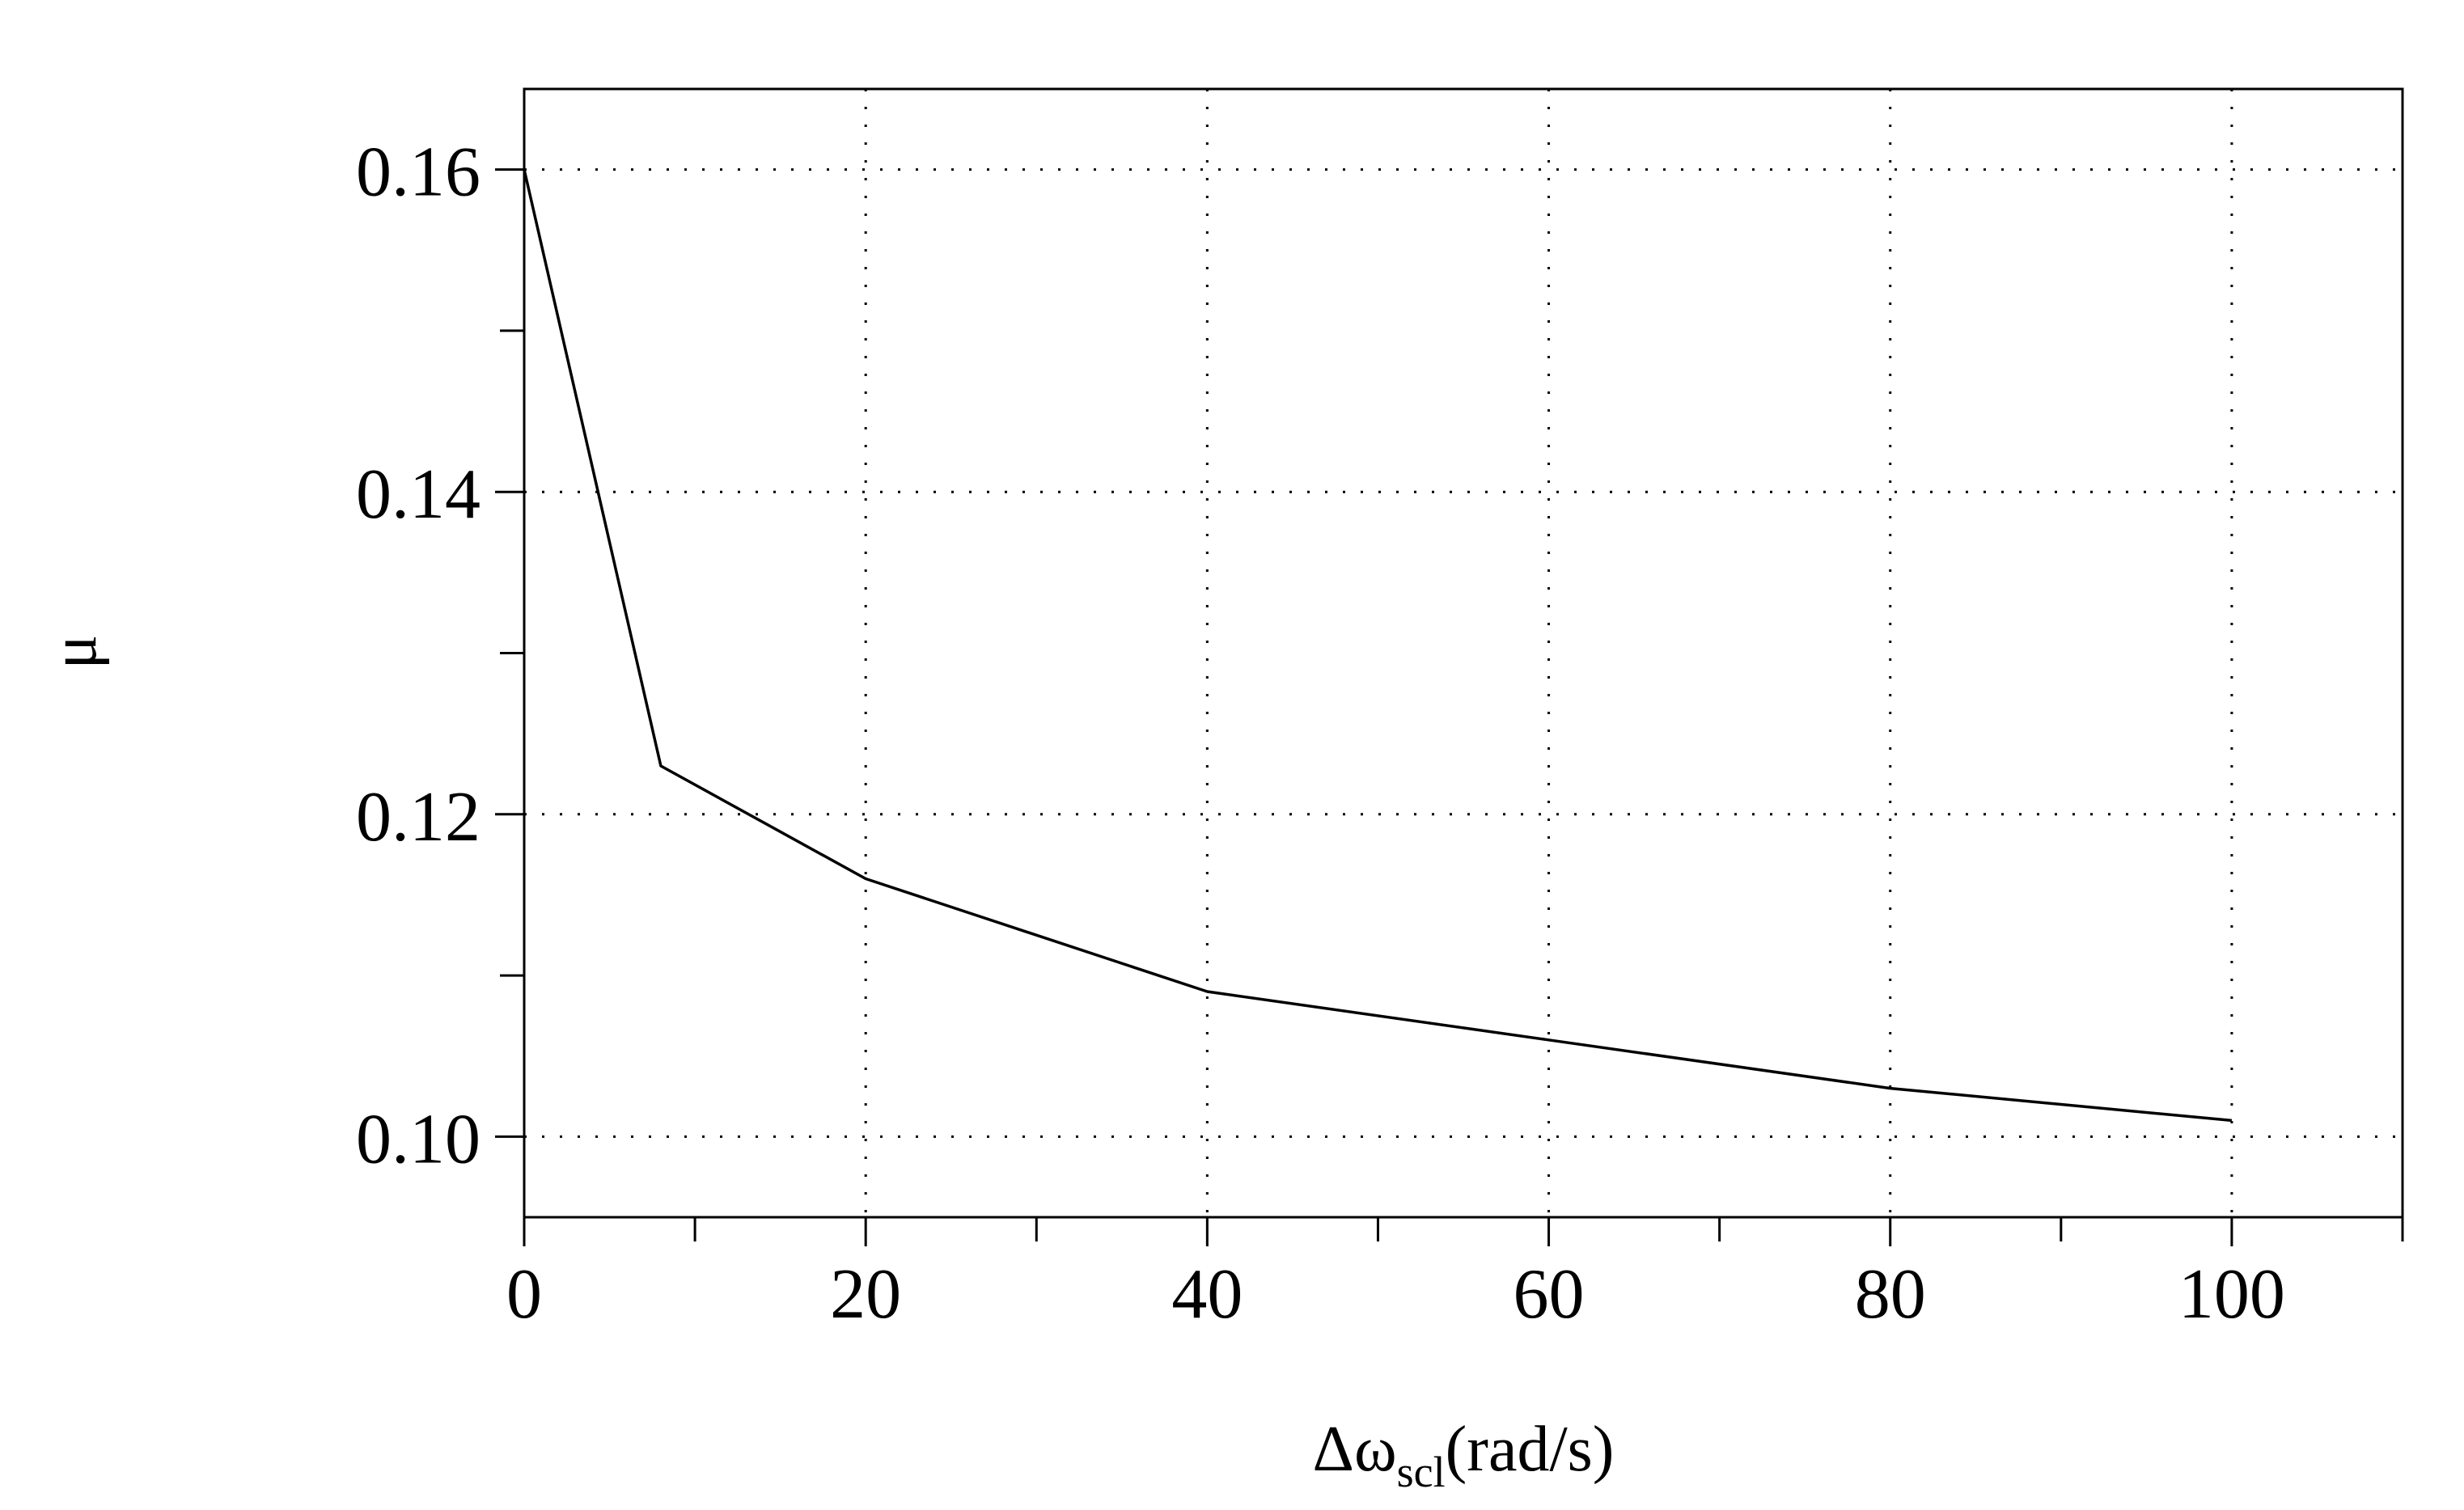 This screenshot has height=1510, width=2464. What do you see at coordinates (1464, 1455) in the screenshot?
I see `x-axis-label: Δωscl(rad/s)` at bounding box center [1464, 1455].